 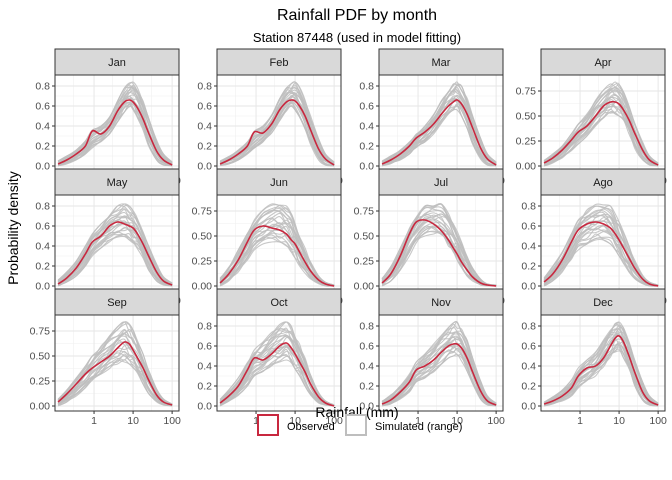 I want to click on strip-jun, so click(x=279, y=182).